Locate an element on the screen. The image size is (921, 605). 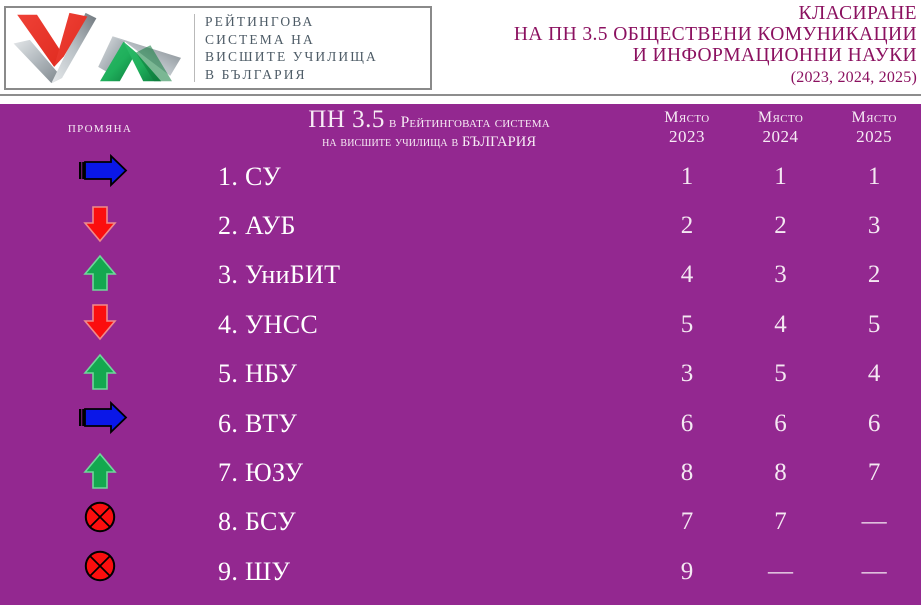
cell-rank-2024: 4 is located at coordinates (780, 325).